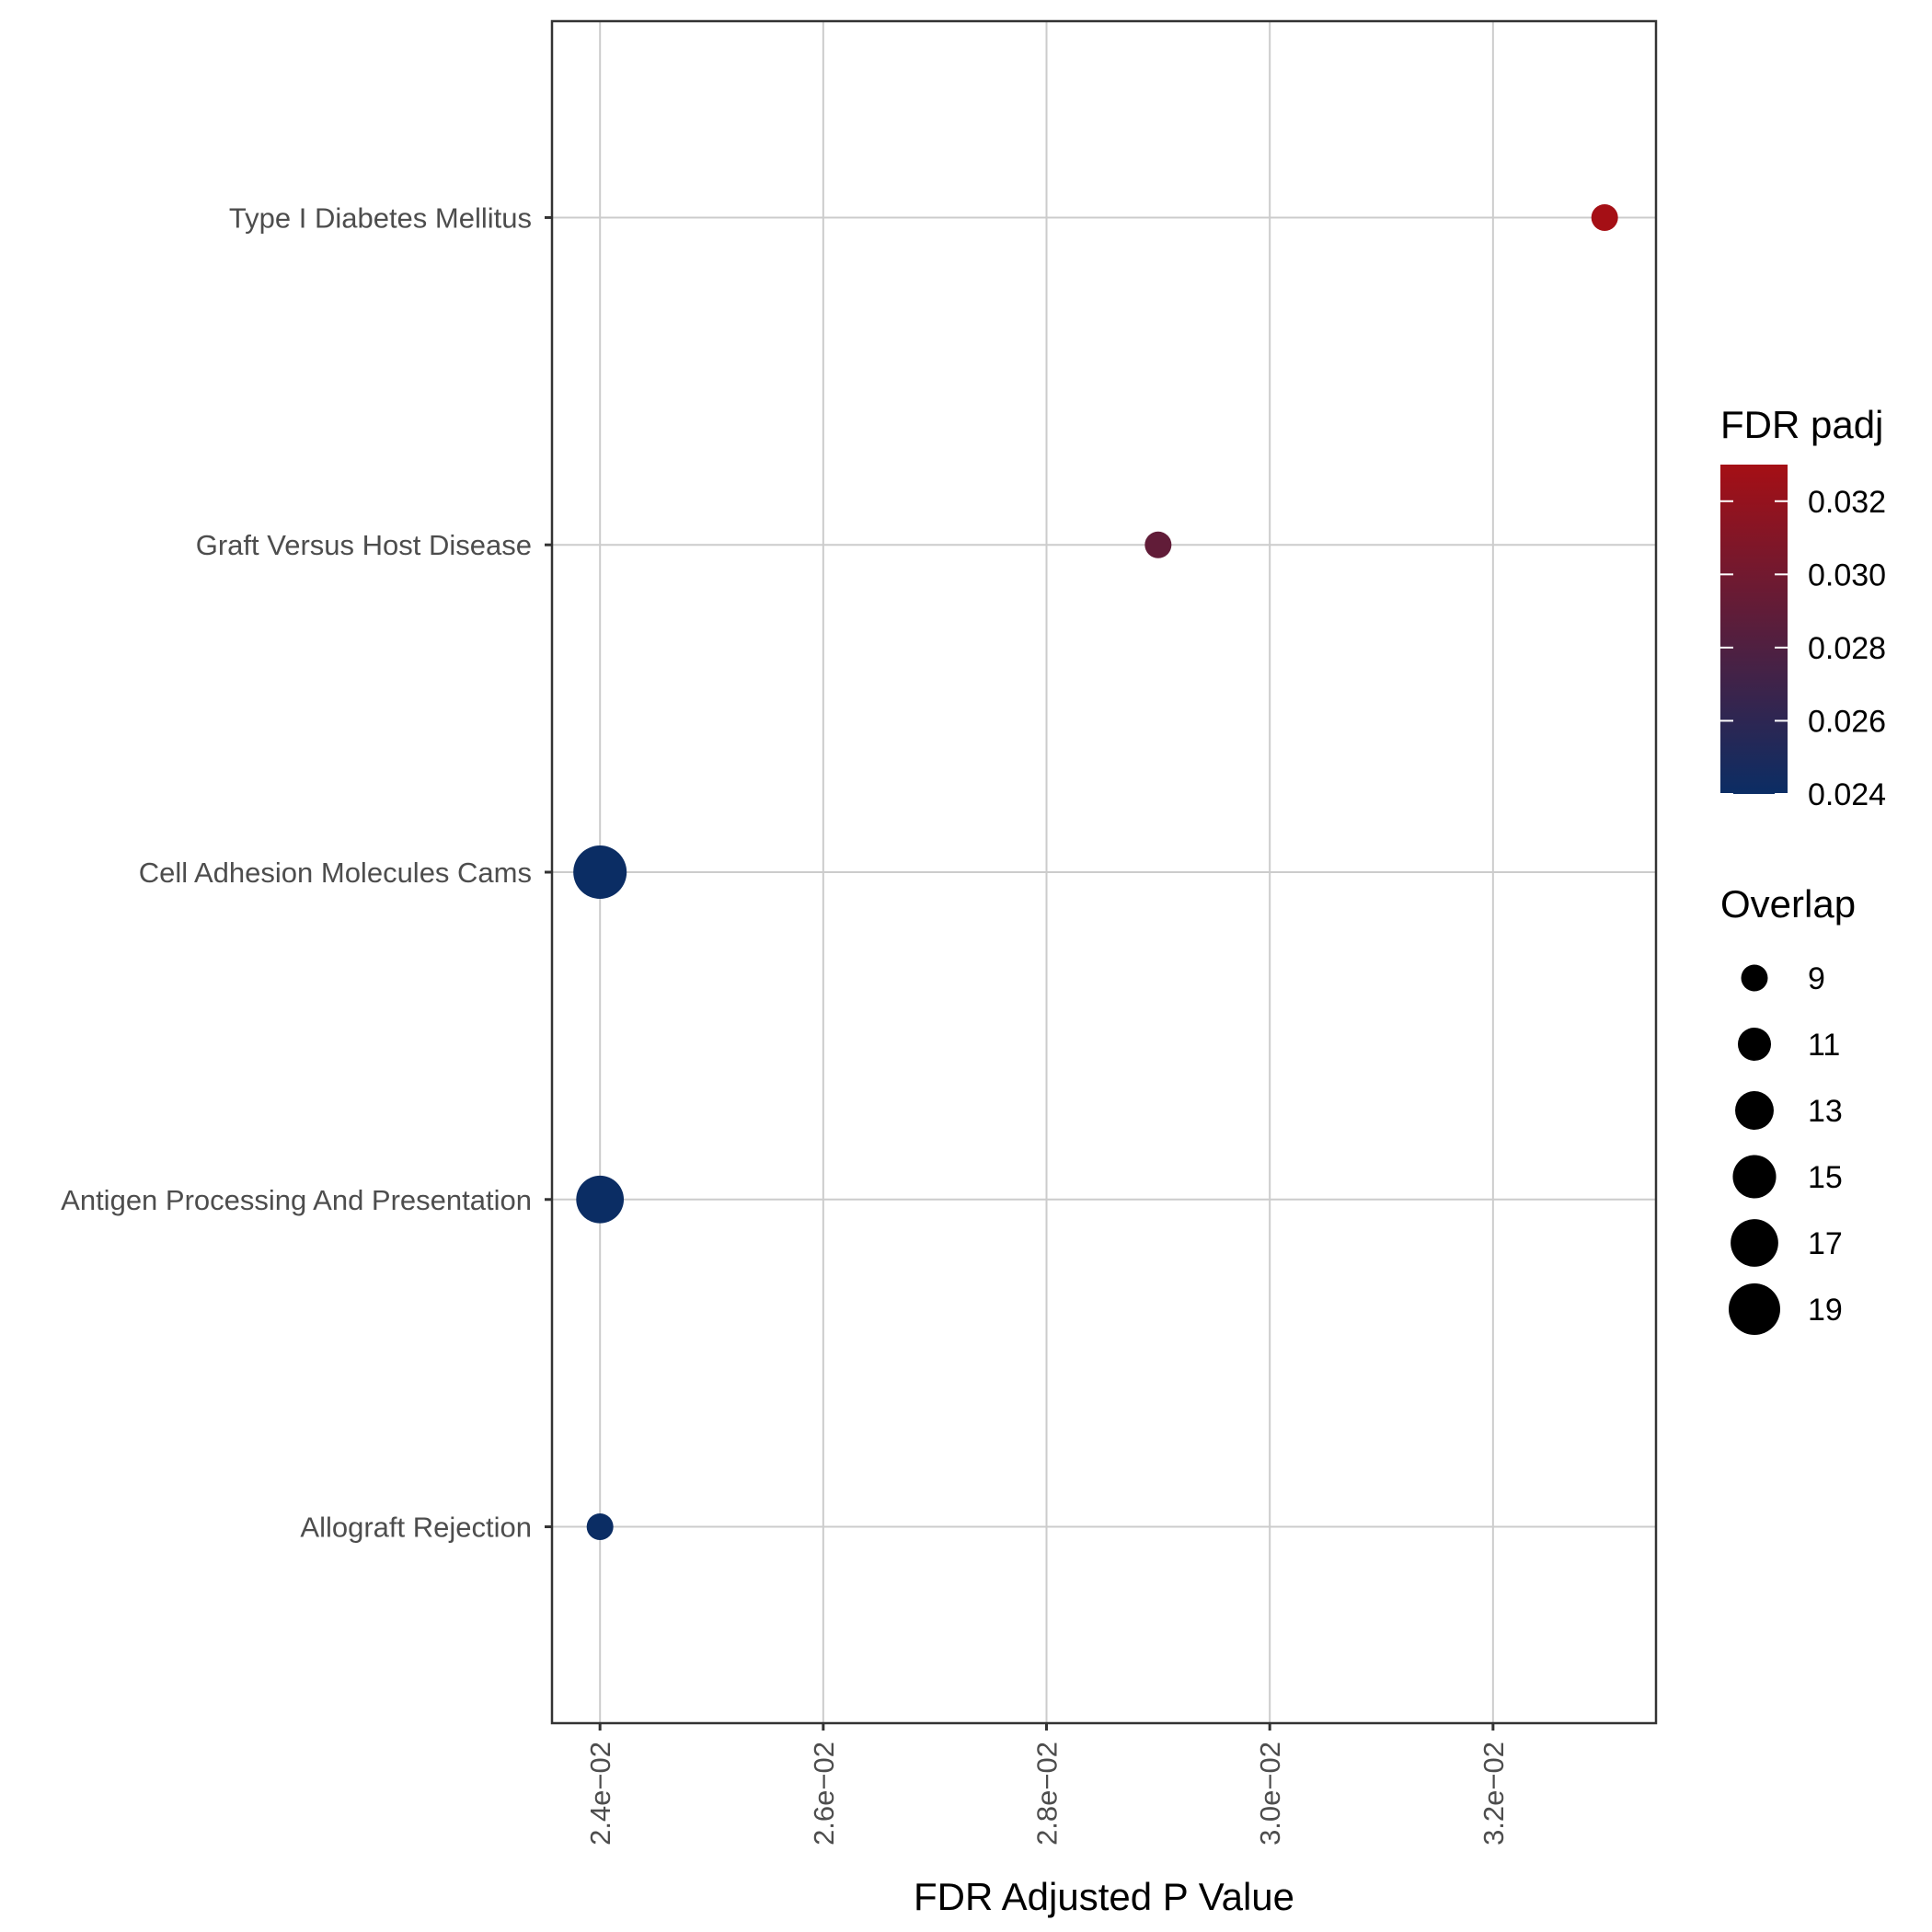 This screenshot has height=1932, width=1932. Describe the element at coordinates (364, 545) in the screenshot. I see `y-tick-label: Graft Versus Host Disease` at that location.